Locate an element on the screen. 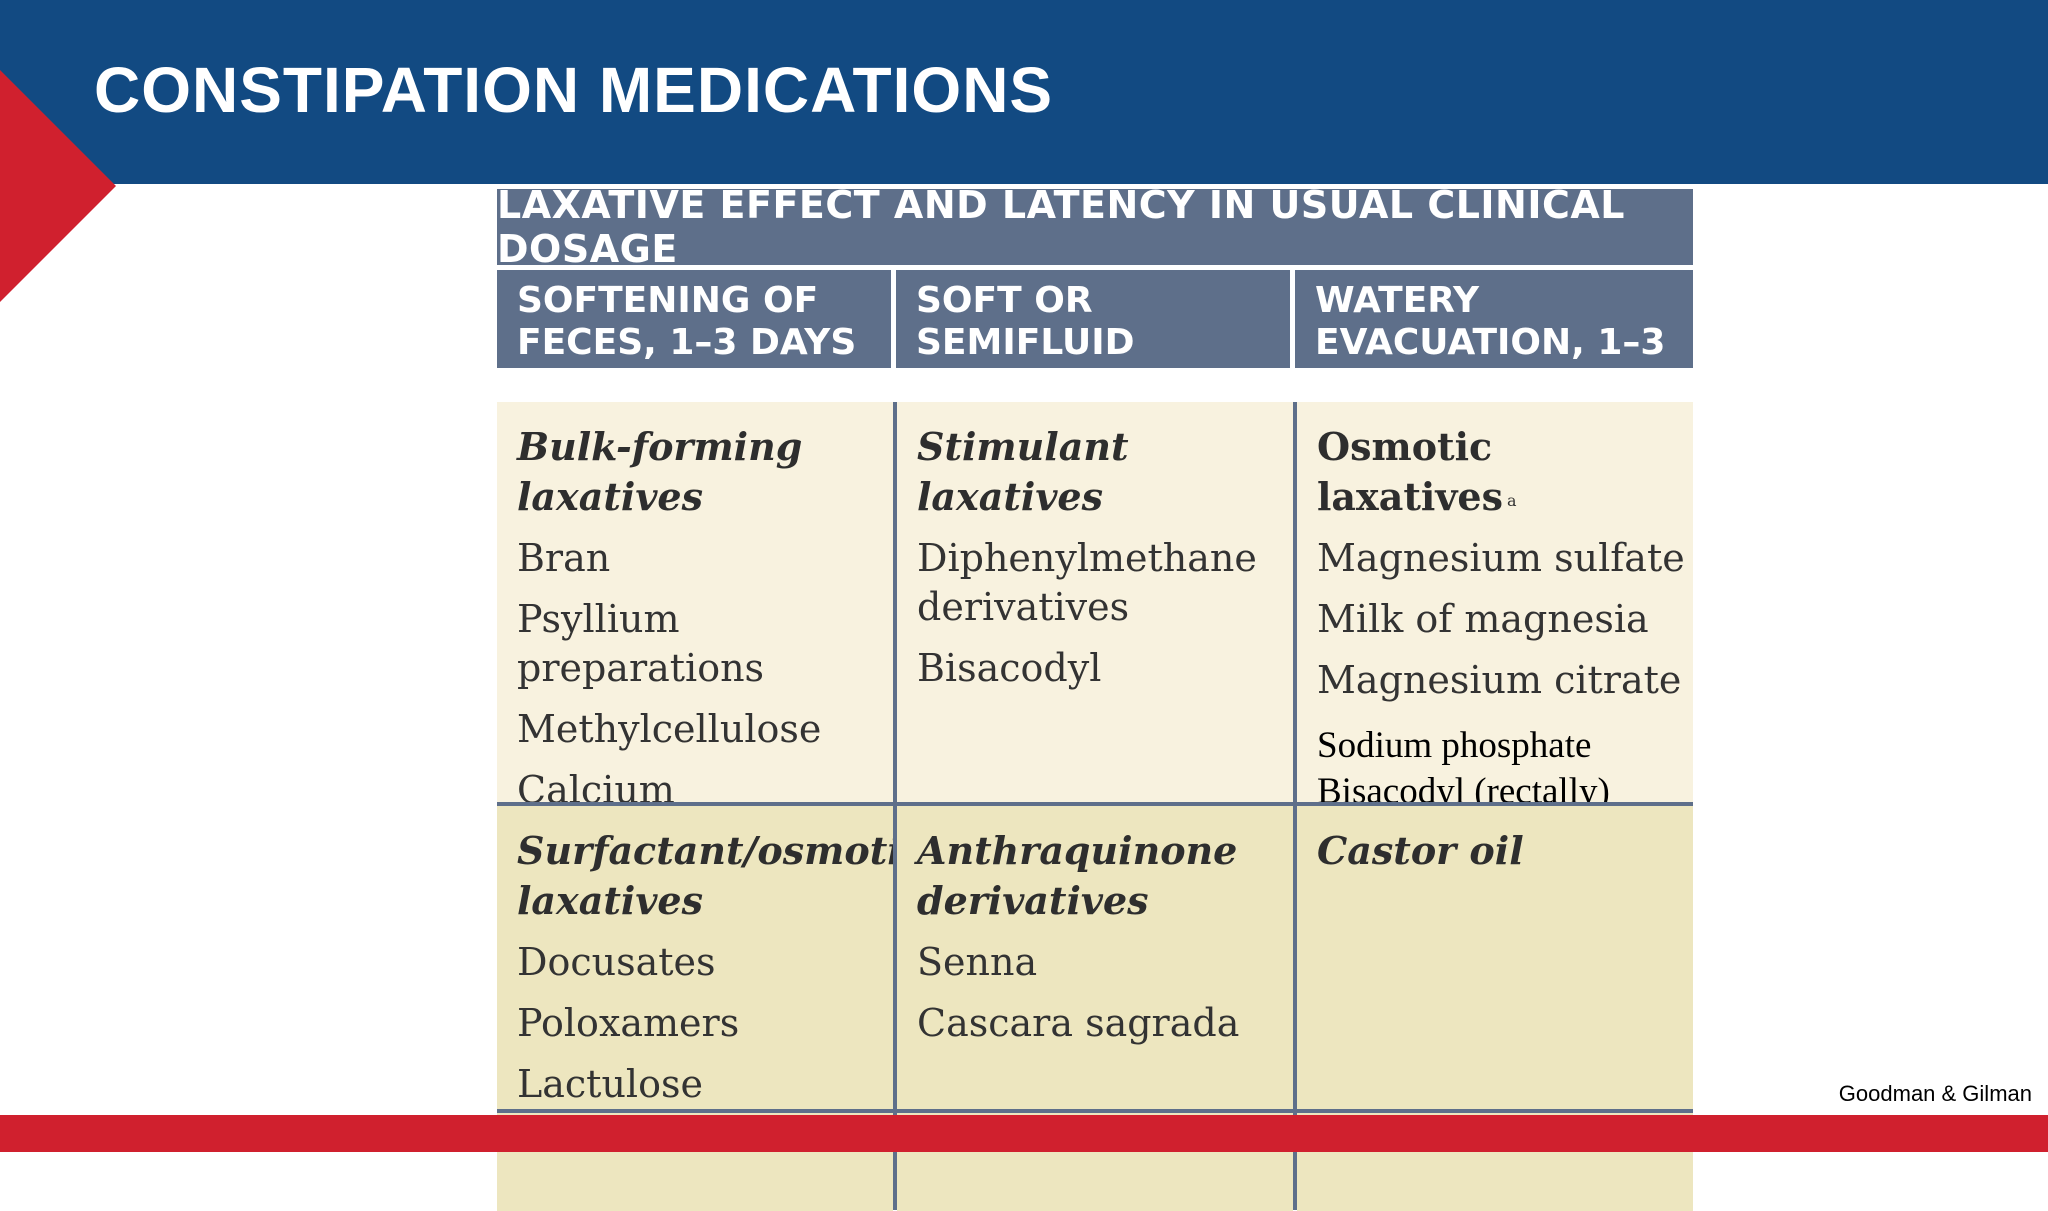 The height and width of the screenshot is (1211, 2048). group-title: derivatives is located at coordinates (1033, 900).